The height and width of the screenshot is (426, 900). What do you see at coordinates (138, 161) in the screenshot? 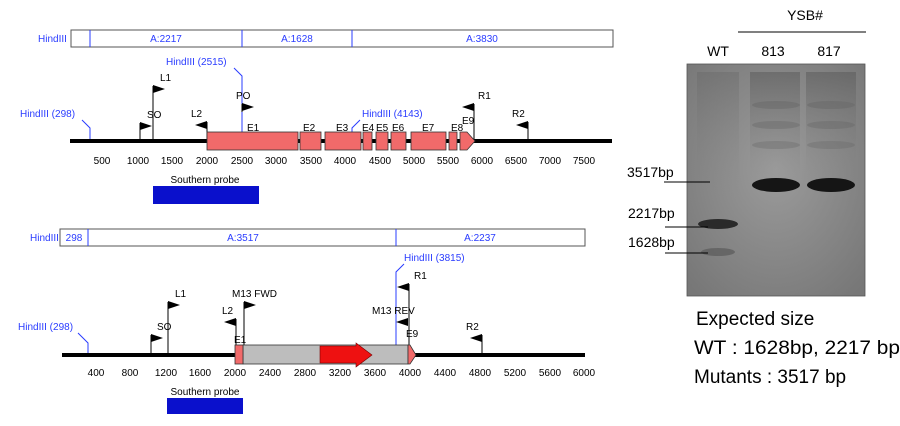
I see `top-tick-label: 1000` at bounding box center [138, 161].